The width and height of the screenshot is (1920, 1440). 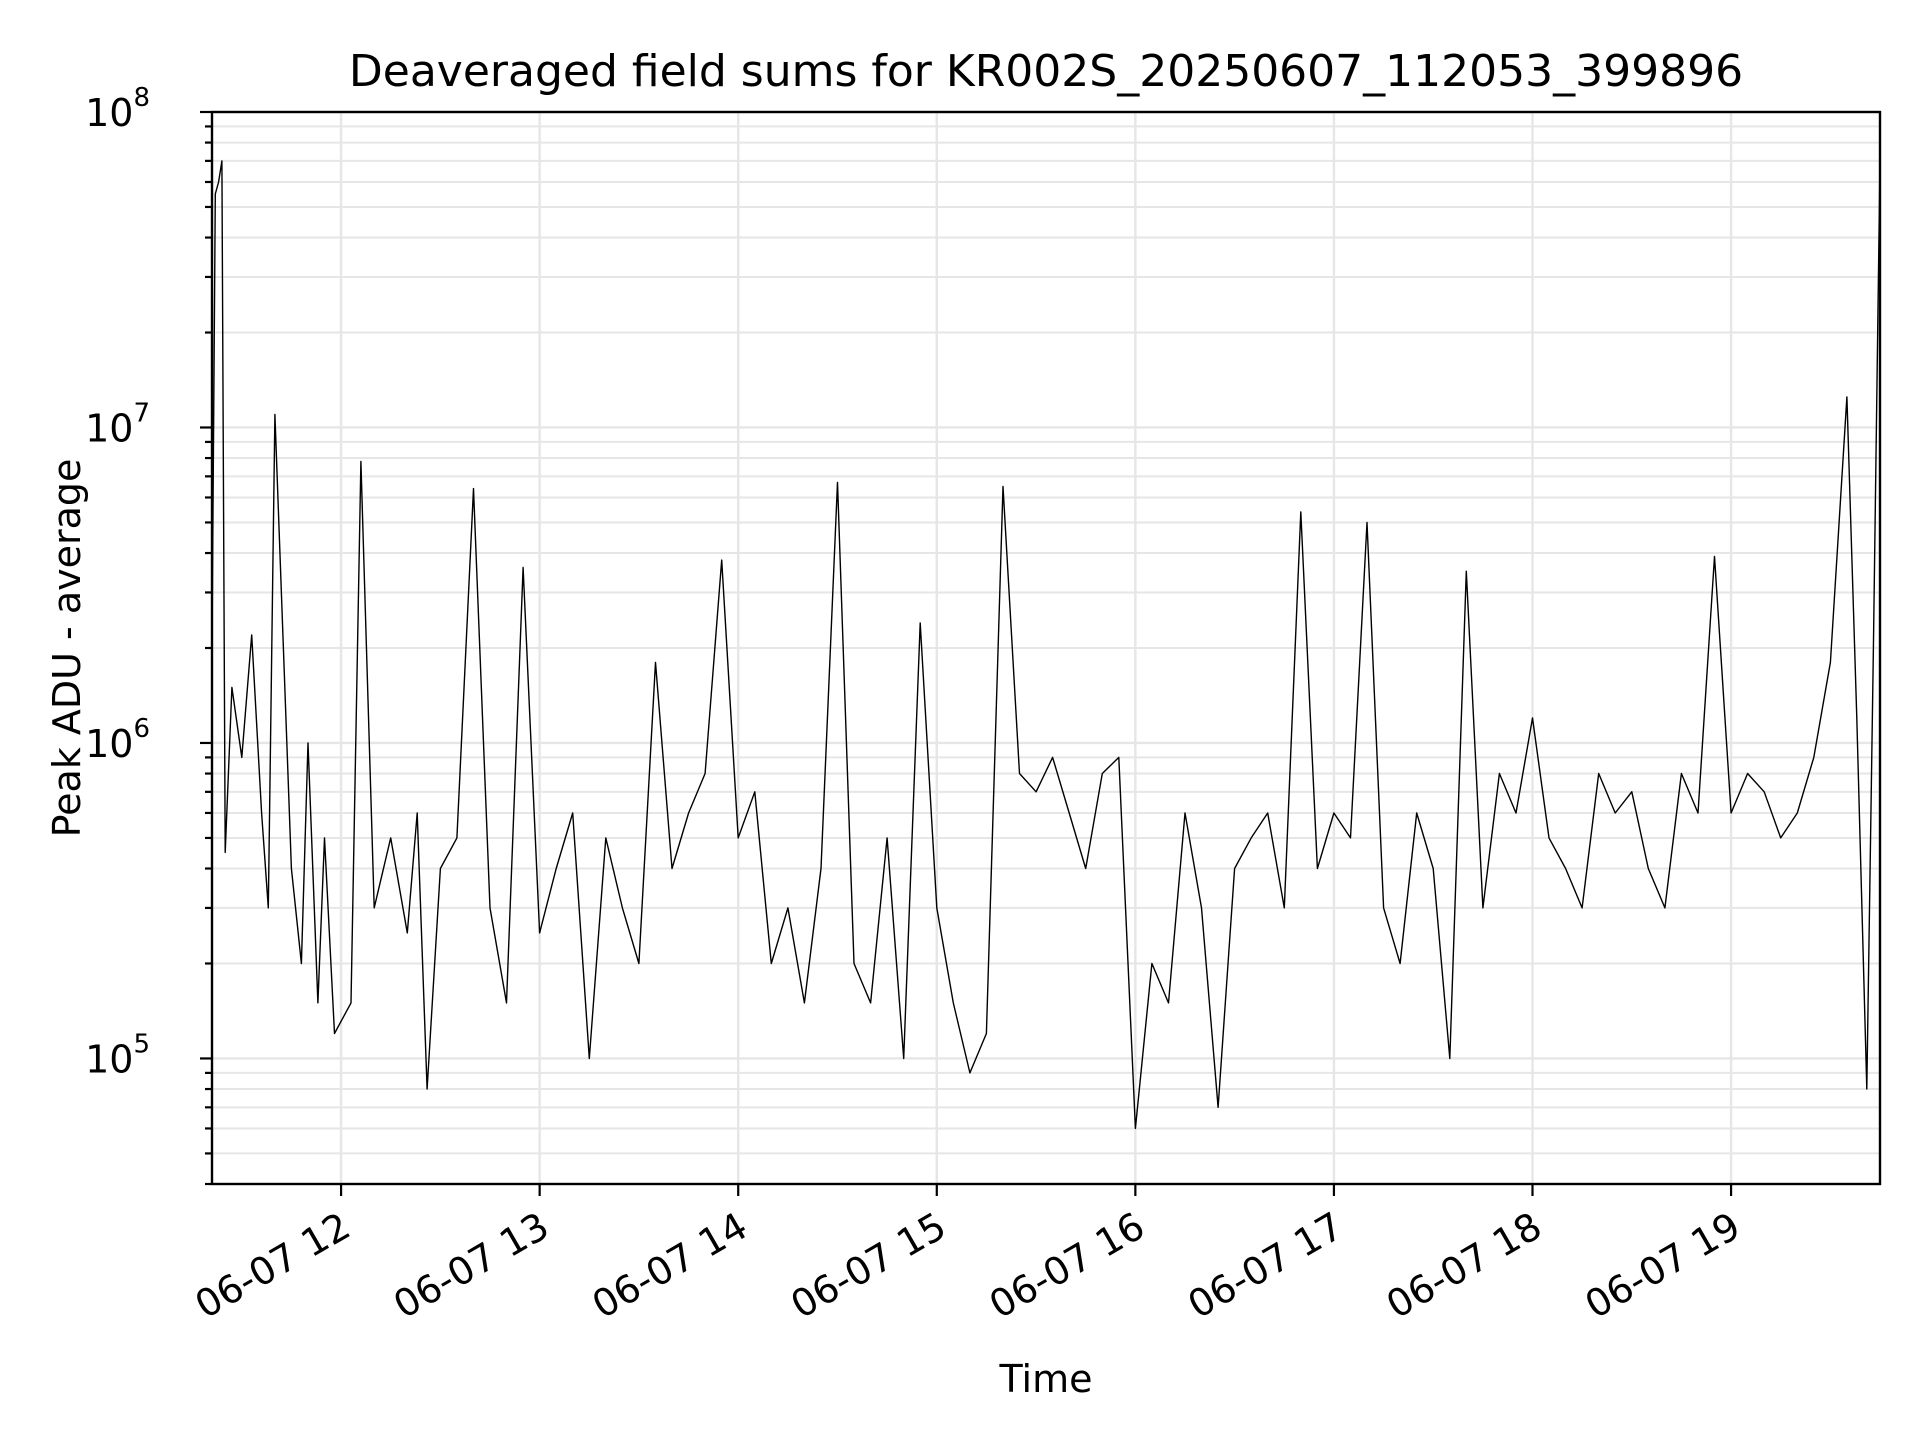 What do you see at coordinates (1663, 1266) in the screenshot?
I see `x-tick-label: 06-07 19` at bounding box center [1663, 1266].